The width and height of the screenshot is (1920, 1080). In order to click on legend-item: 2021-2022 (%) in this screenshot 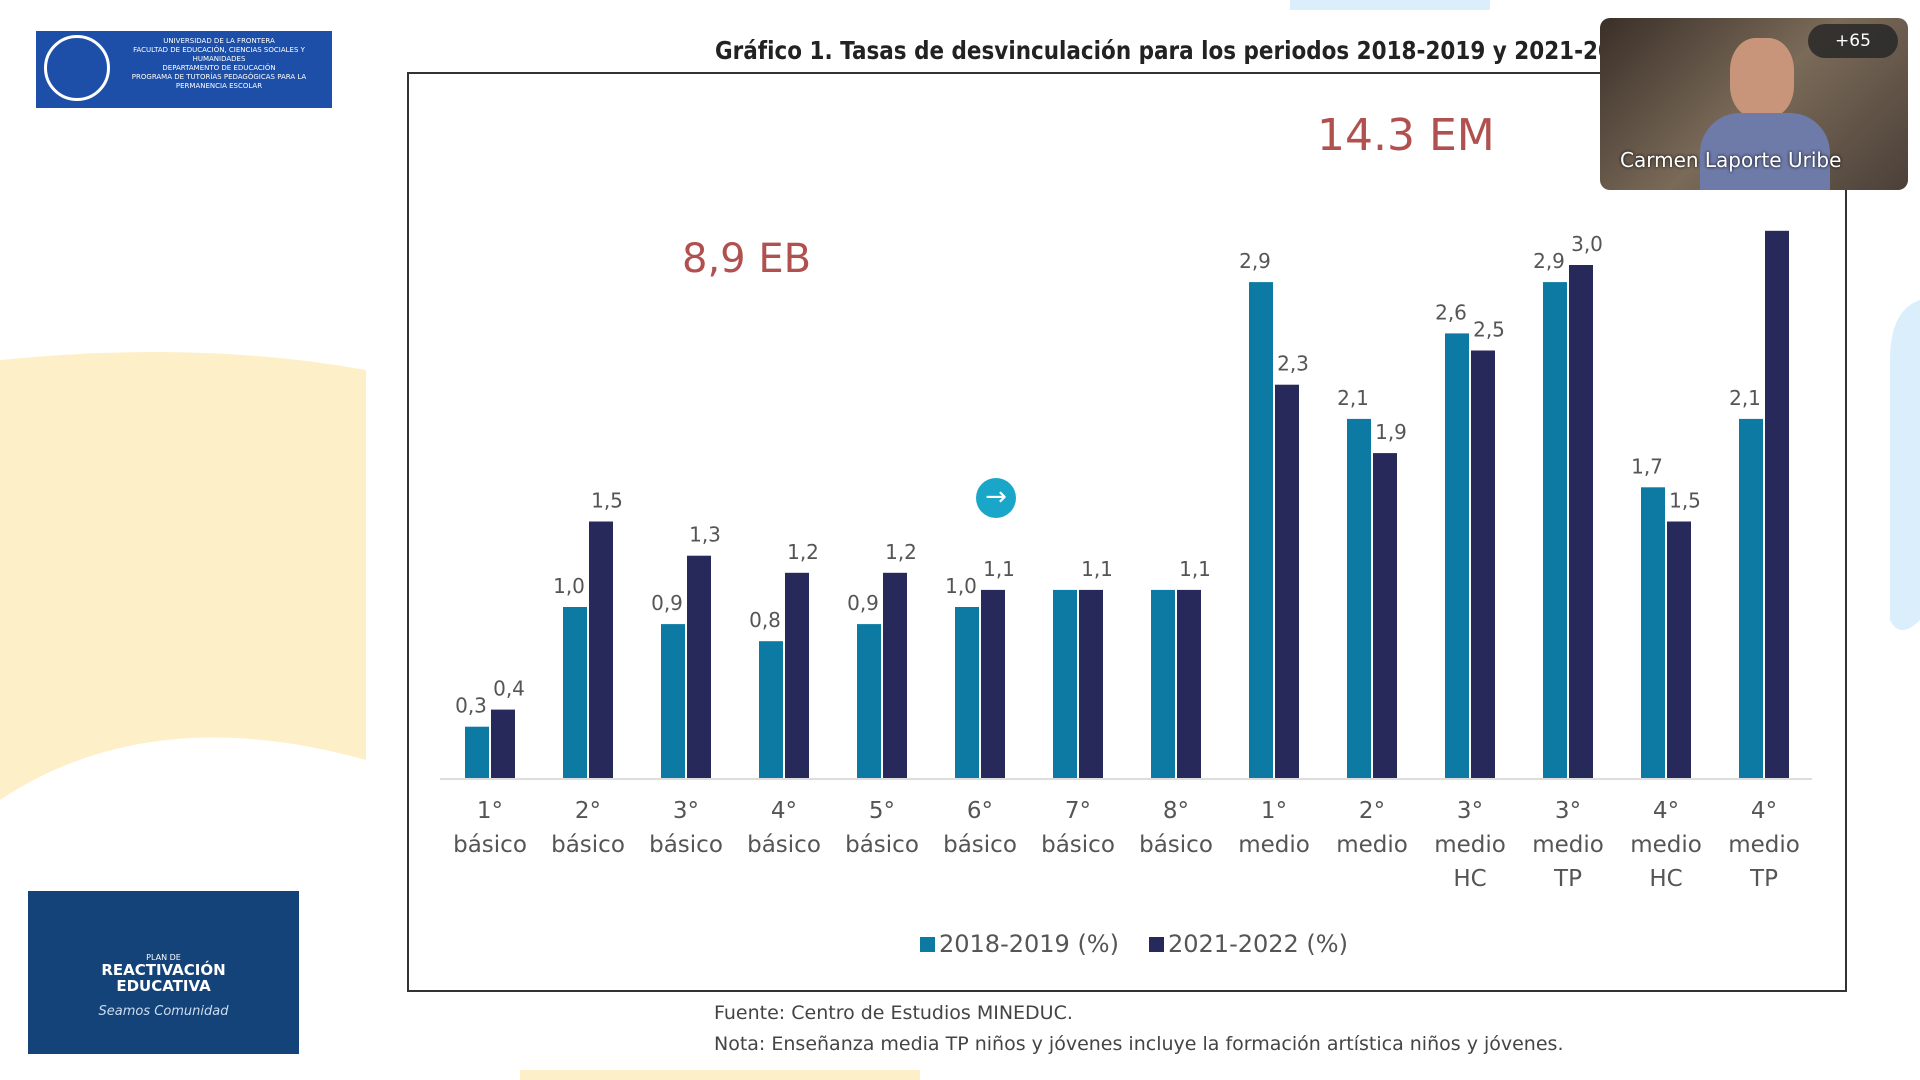, I will do `click(1248, 944)`.